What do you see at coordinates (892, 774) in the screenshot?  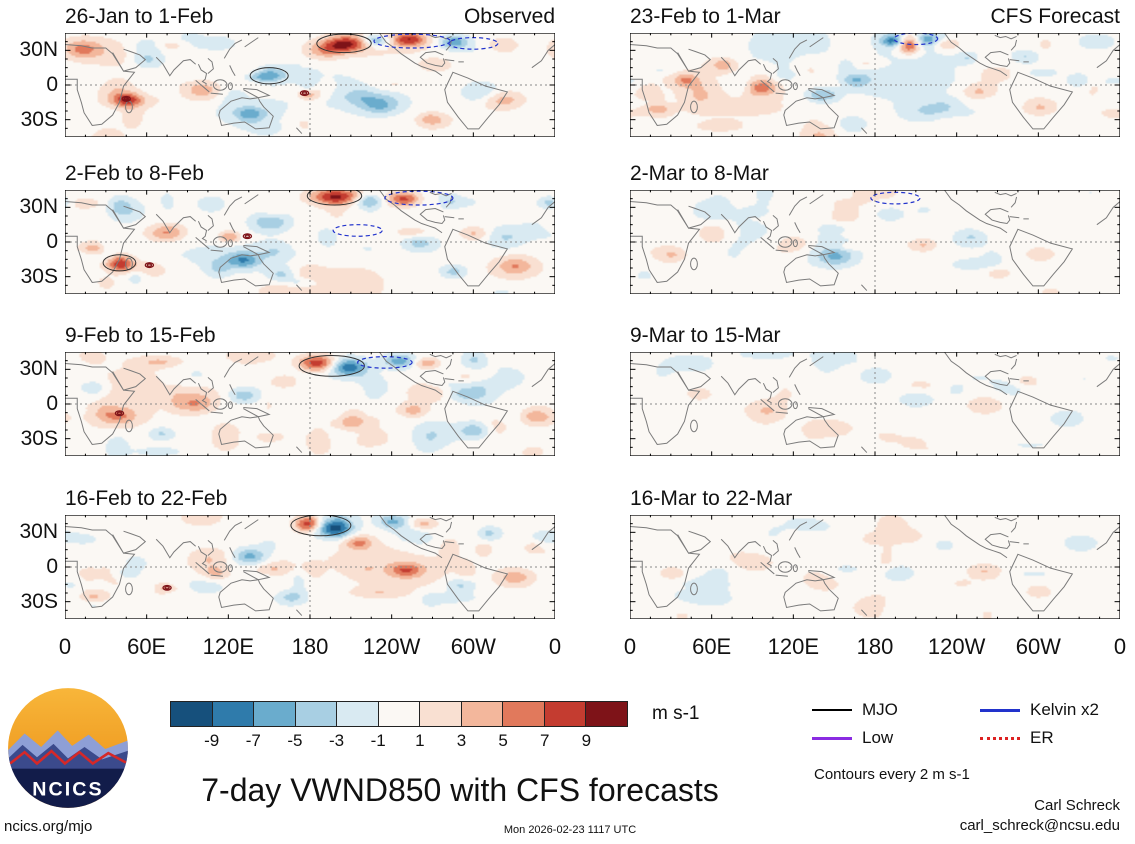 I see `contour-note: Contours every 2 m s-1` at bounding box center [892, 774].